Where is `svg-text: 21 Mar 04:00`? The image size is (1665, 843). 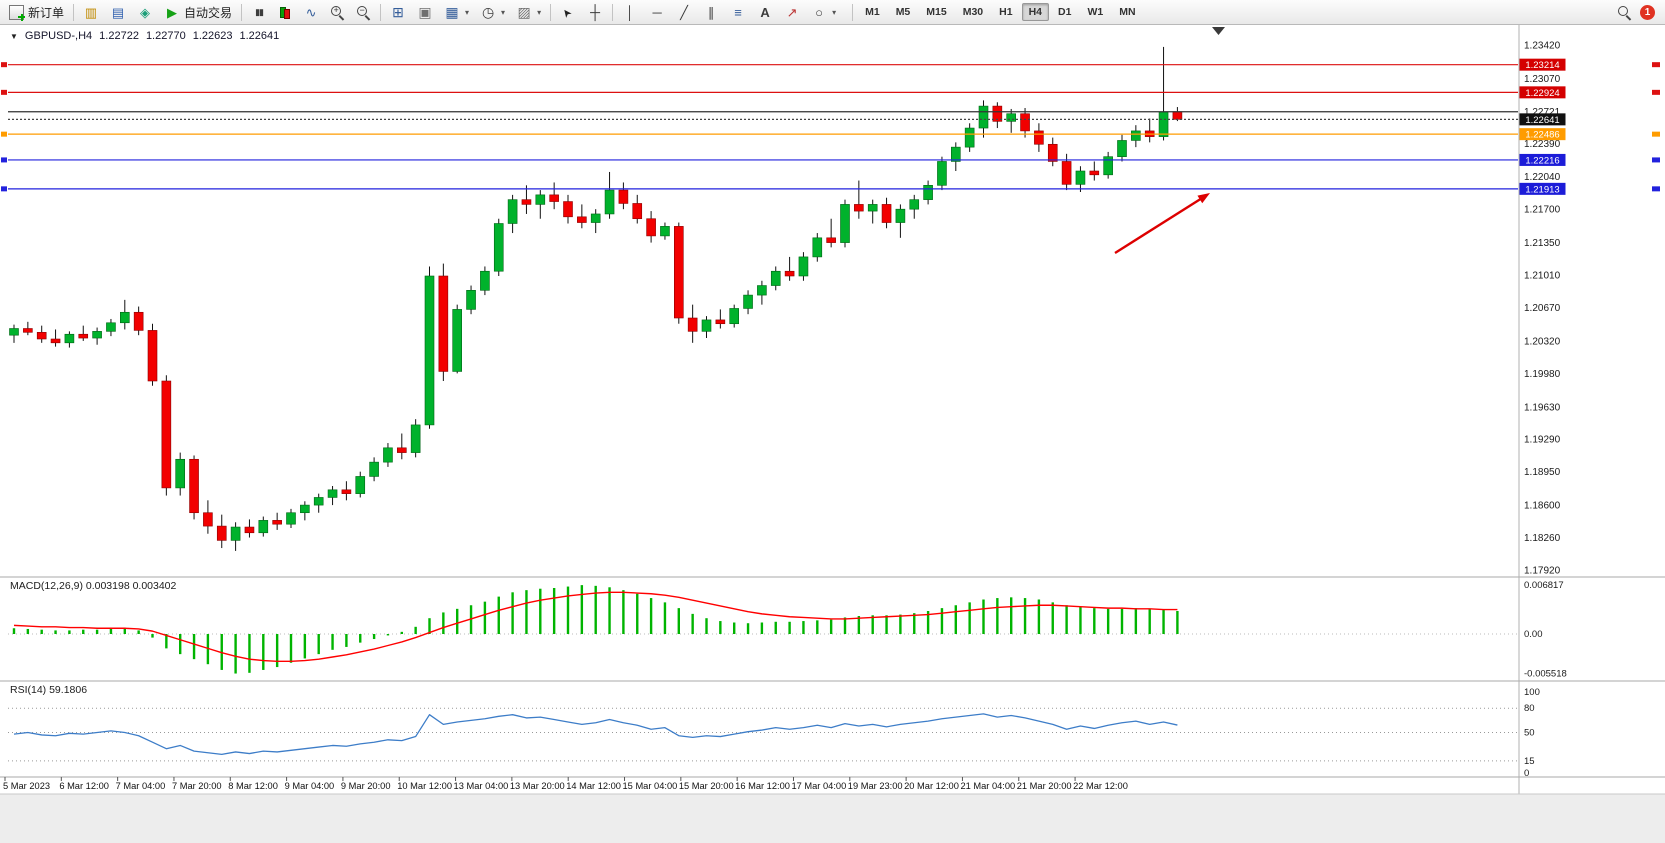
svg-text: 21 Mar 04:00 is located at coordinates (987, 786).